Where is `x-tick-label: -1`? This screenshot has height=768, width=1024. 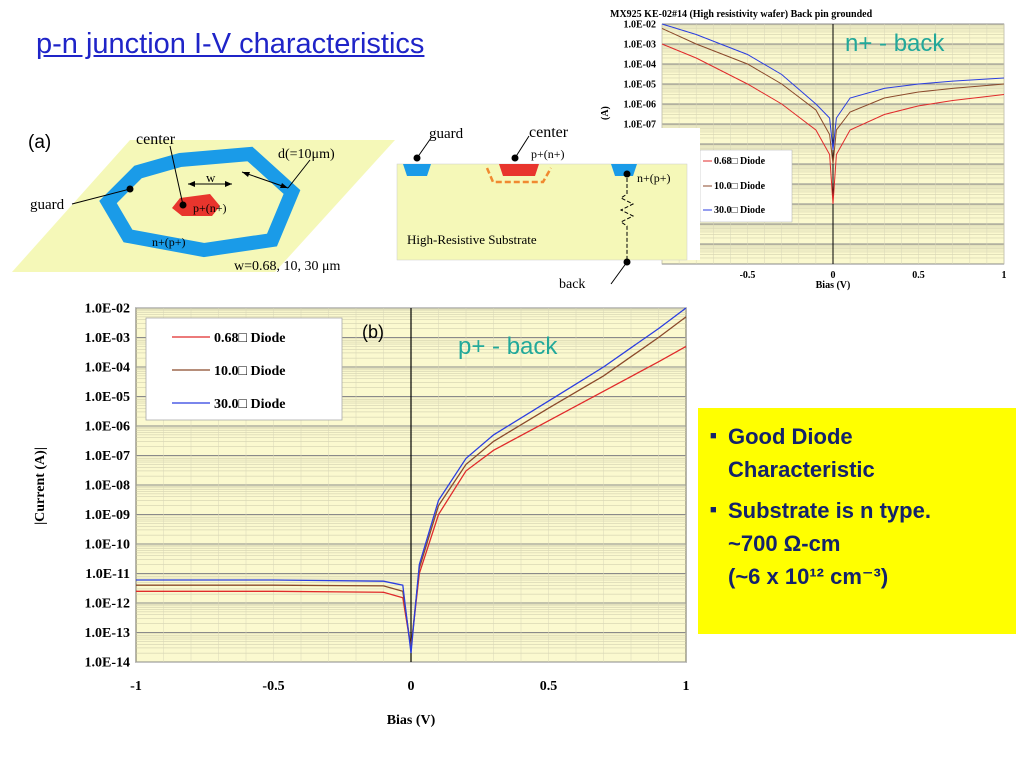 x-tick-label: -1 is located at coordinates (136, 686).